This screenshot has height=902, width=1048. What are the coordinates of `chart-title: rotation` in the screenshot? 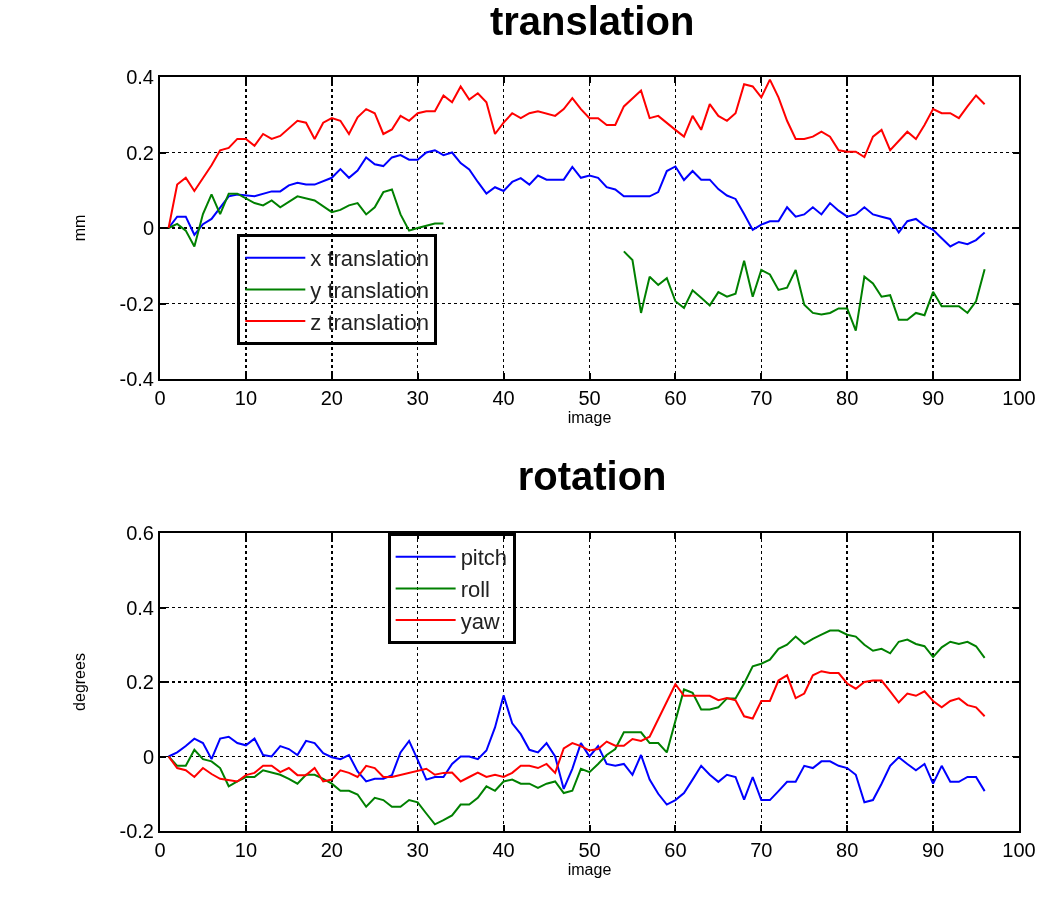 It's located at (592, 476).